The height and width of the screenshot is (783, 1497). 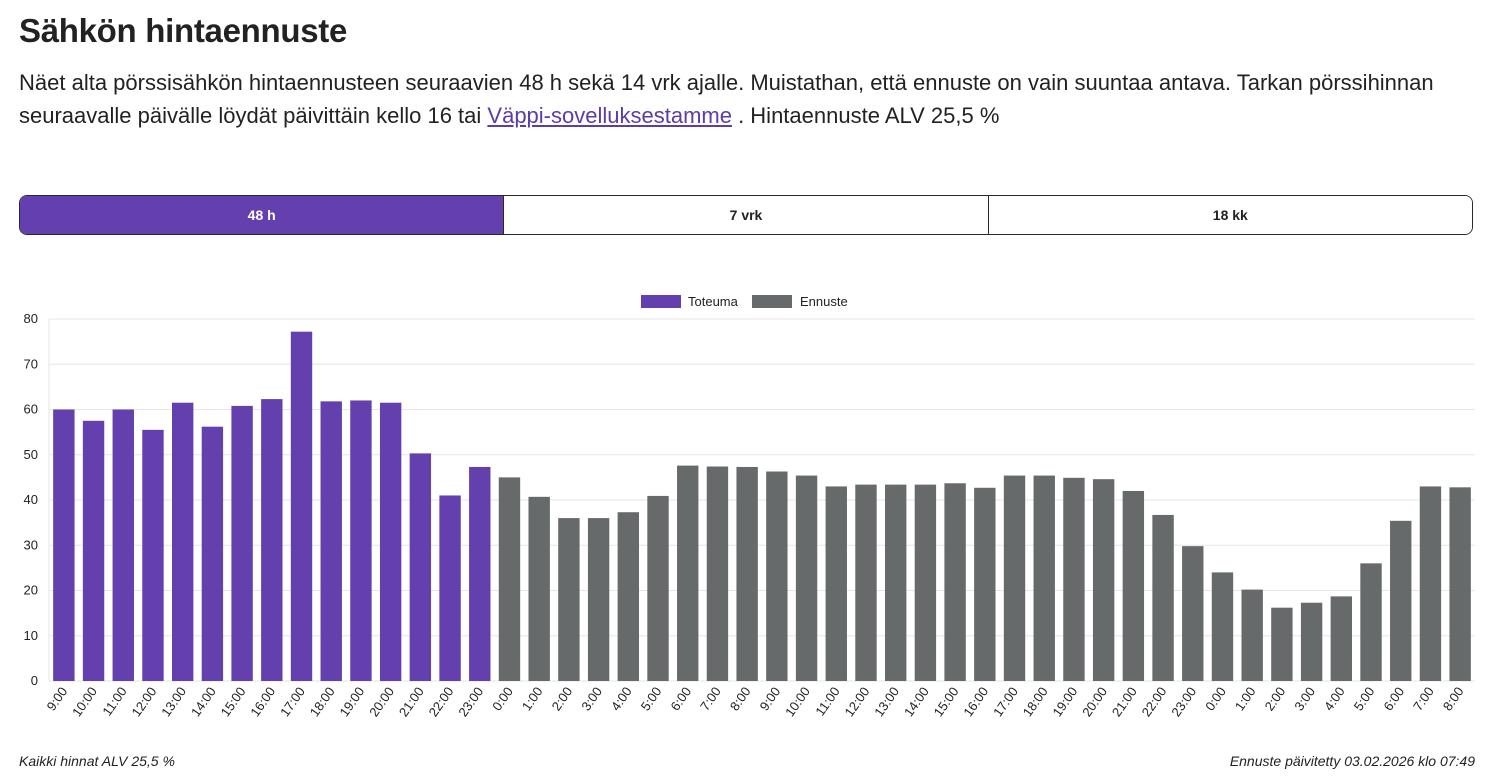 What do you see at coordinates (688, 573) in the screenshot?
I see `bar-ennuste: 6:00: 47.6` at bounding box center [688, 573].